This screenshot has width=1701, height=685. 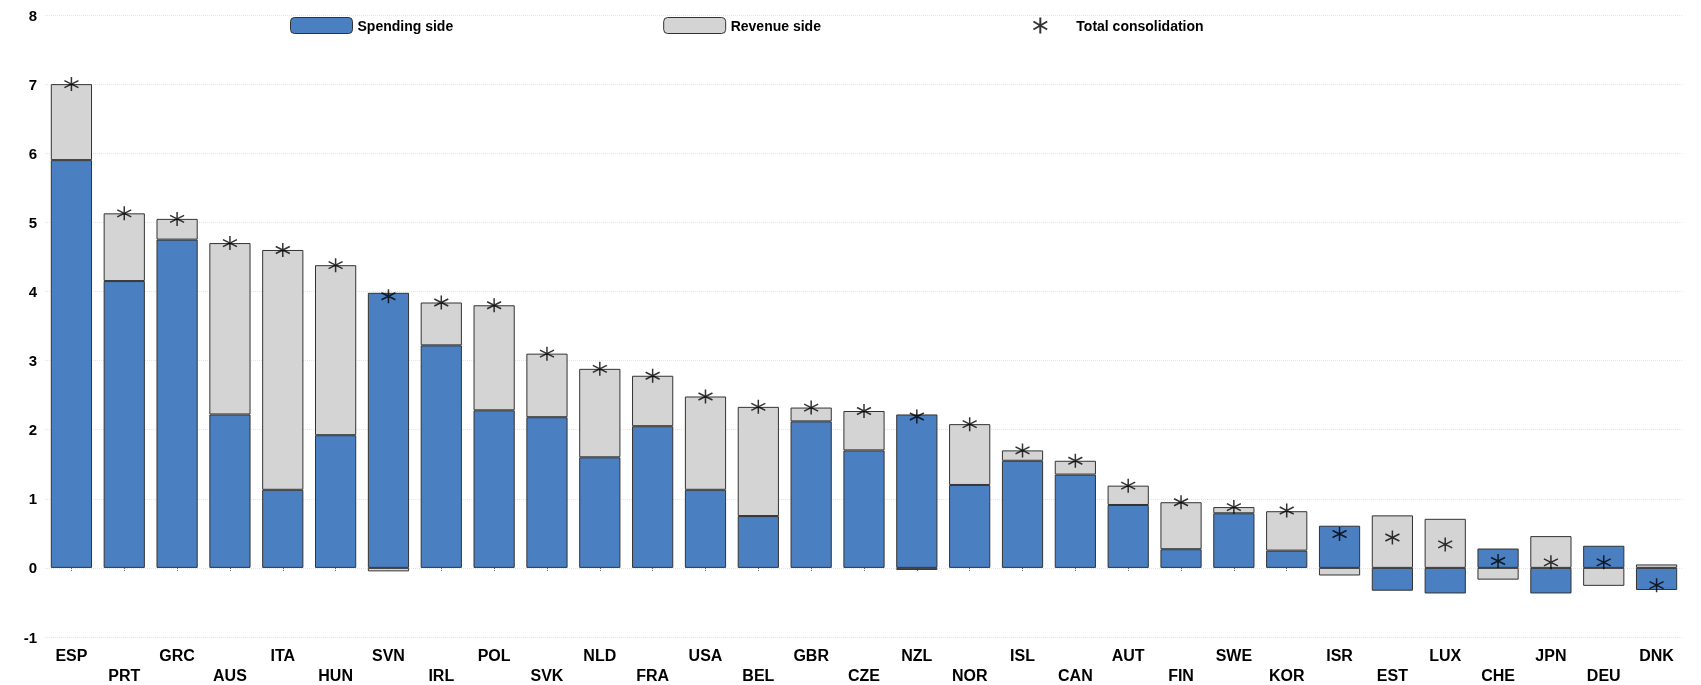 I want to click on y-tick-label: 5, so click(x=32, y=222).